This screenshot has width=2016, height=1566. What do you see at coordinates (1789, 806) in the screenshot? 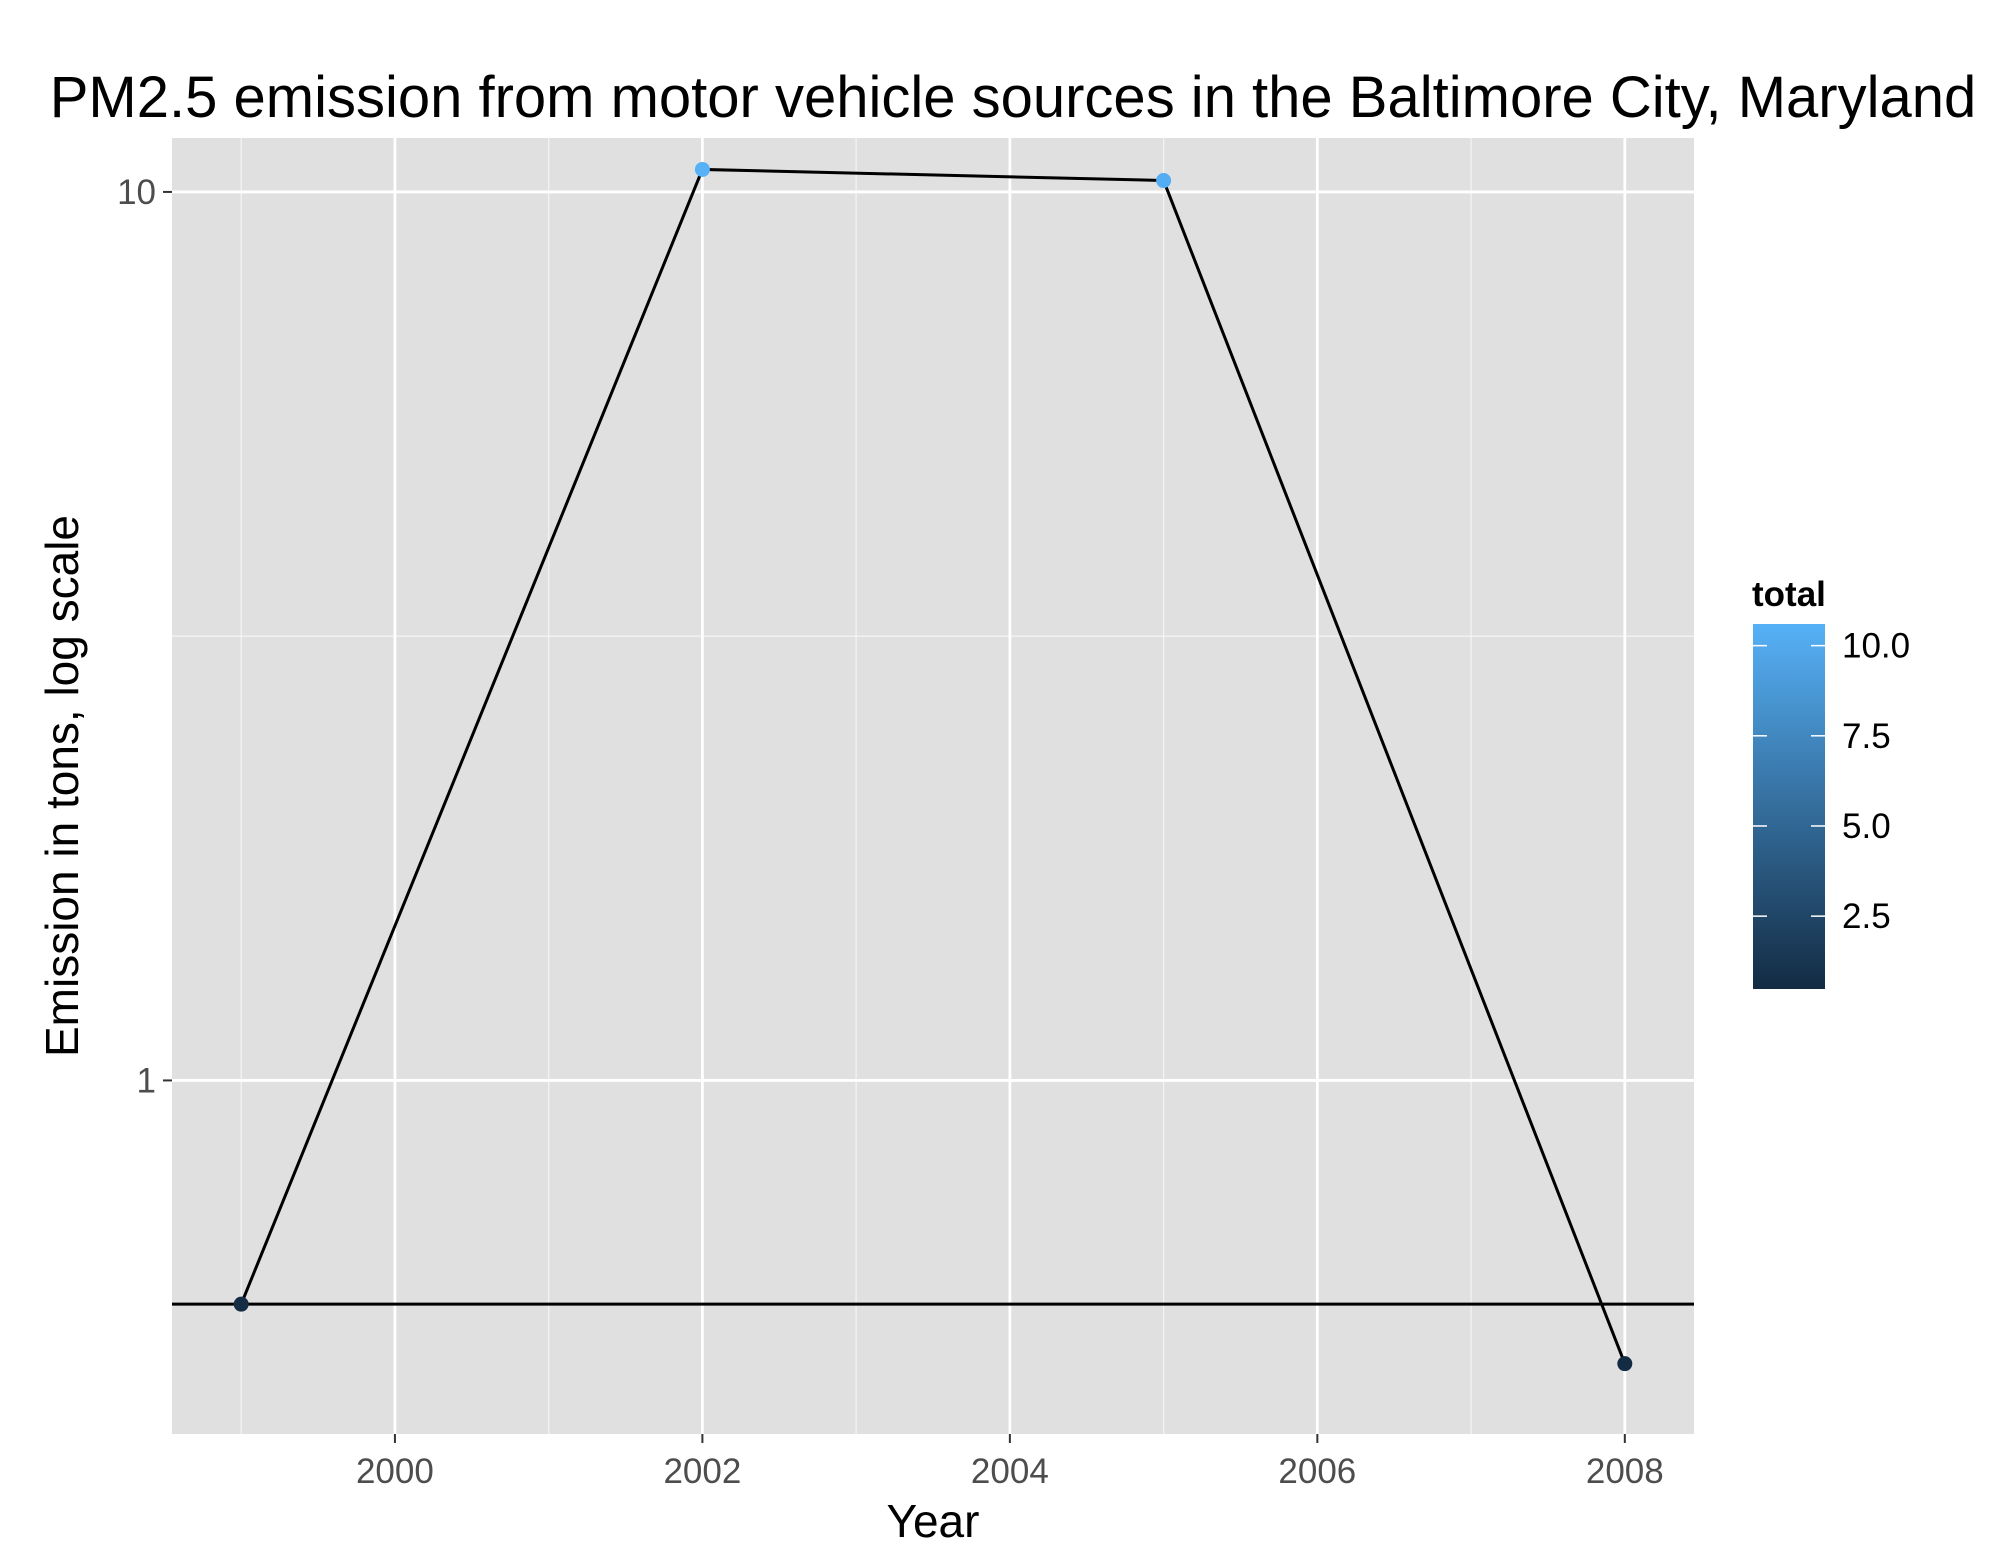
I see `colorbar` at bounding box center [1789, 806].